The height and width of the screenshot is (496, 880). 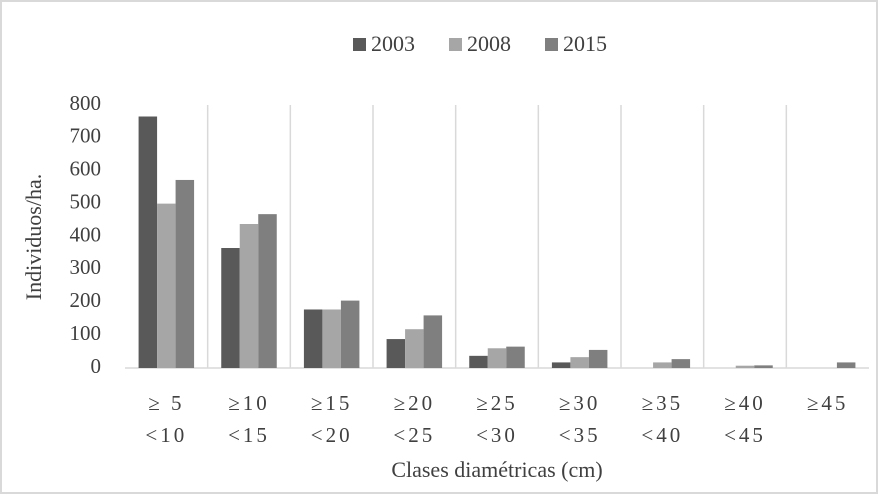 I want to click on x-tick-label: ≥45, so click(x=828, y=403).